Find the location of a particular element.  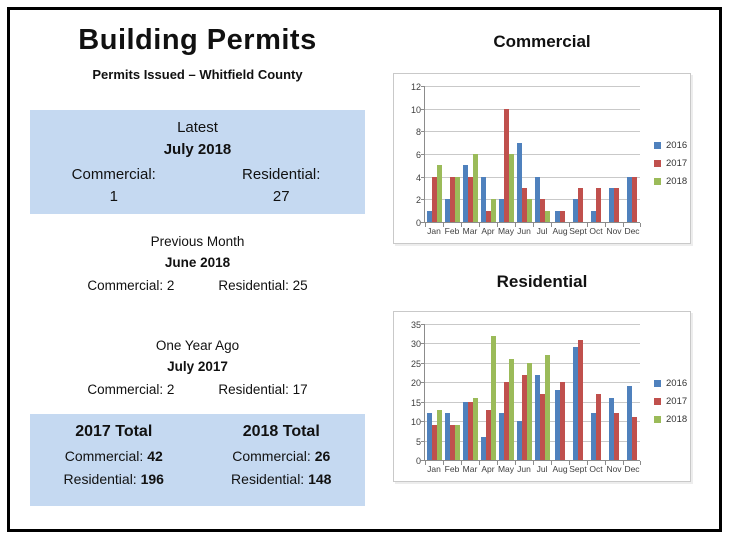

x-tick-label: Sept is located at coordinates (578, 231).